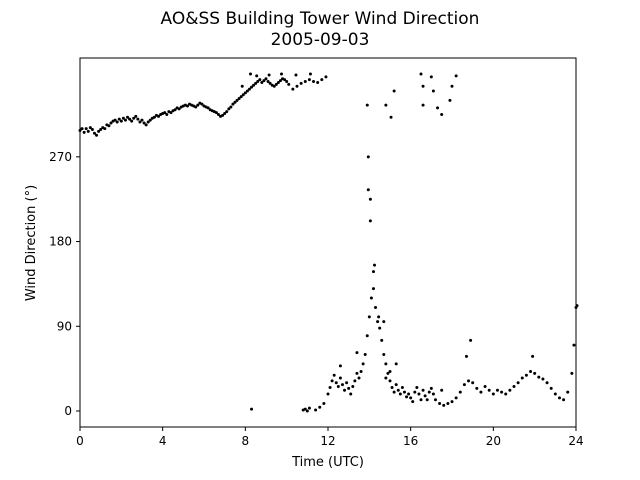 The image size is (640, 480). What do you see at coordinates (327, 441) in the screenshot?
I see `x-tick-label: 12` at bounding box center [327, 441].